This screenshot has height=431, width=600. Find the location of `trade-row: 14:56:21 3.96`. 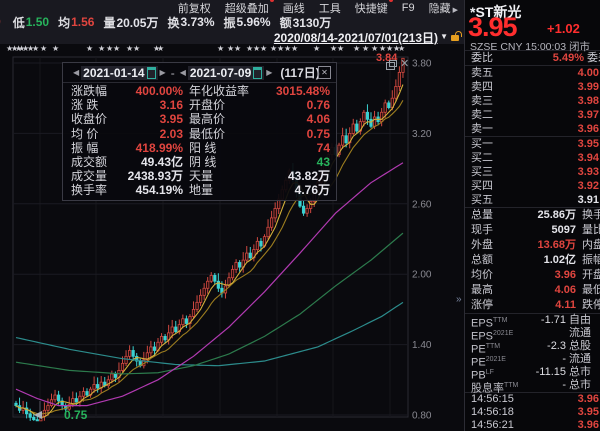

trade-row: 14:56:21 3.96 is located at coordinates (532, 425).